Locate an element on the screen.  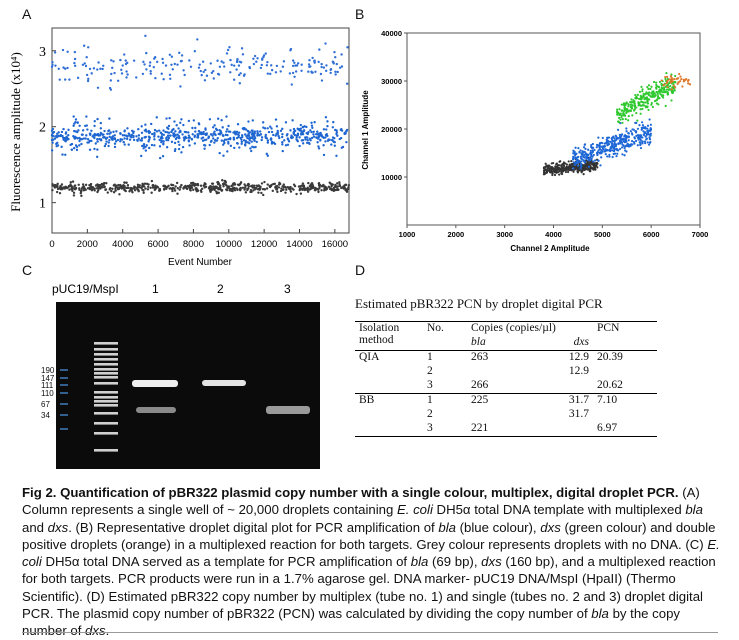
pcn-cell: 20.62 is located at coordinates (610, 385).